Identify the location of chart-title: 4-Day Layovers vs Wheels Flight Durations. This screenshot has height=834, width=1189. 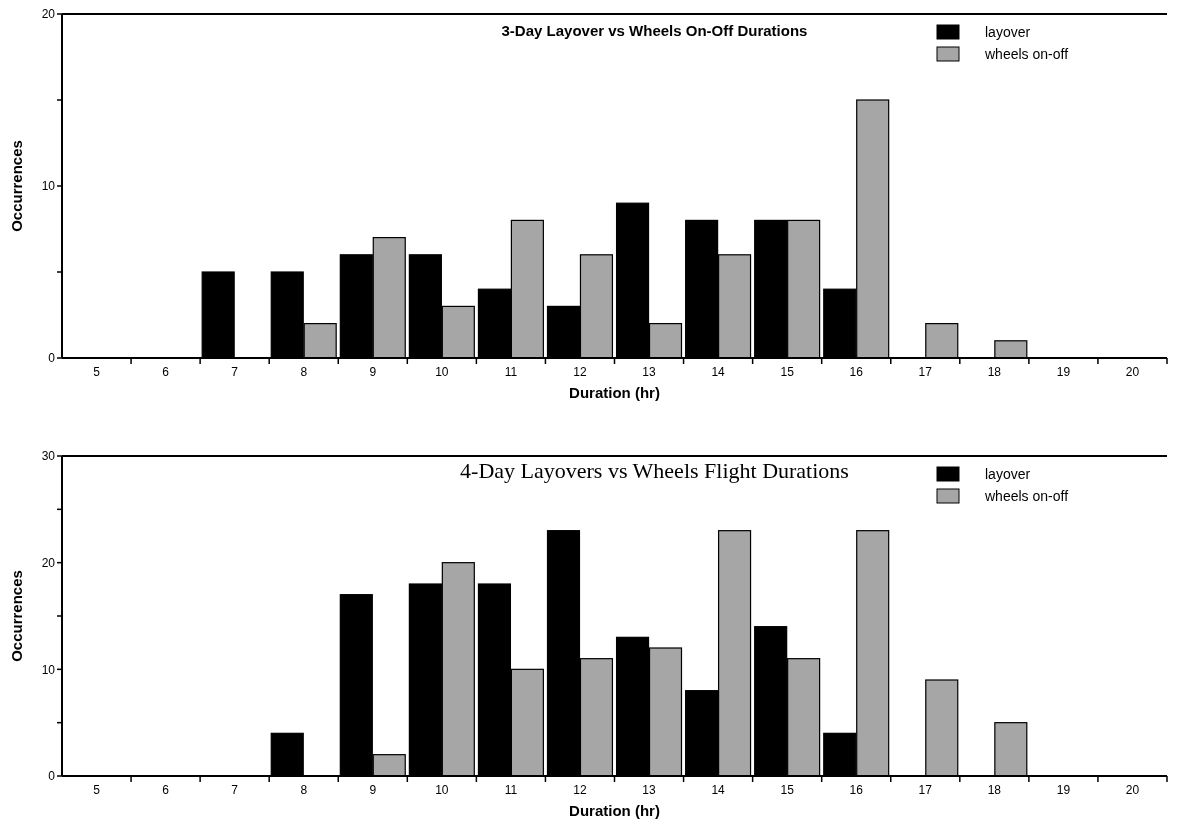
(654, 470).